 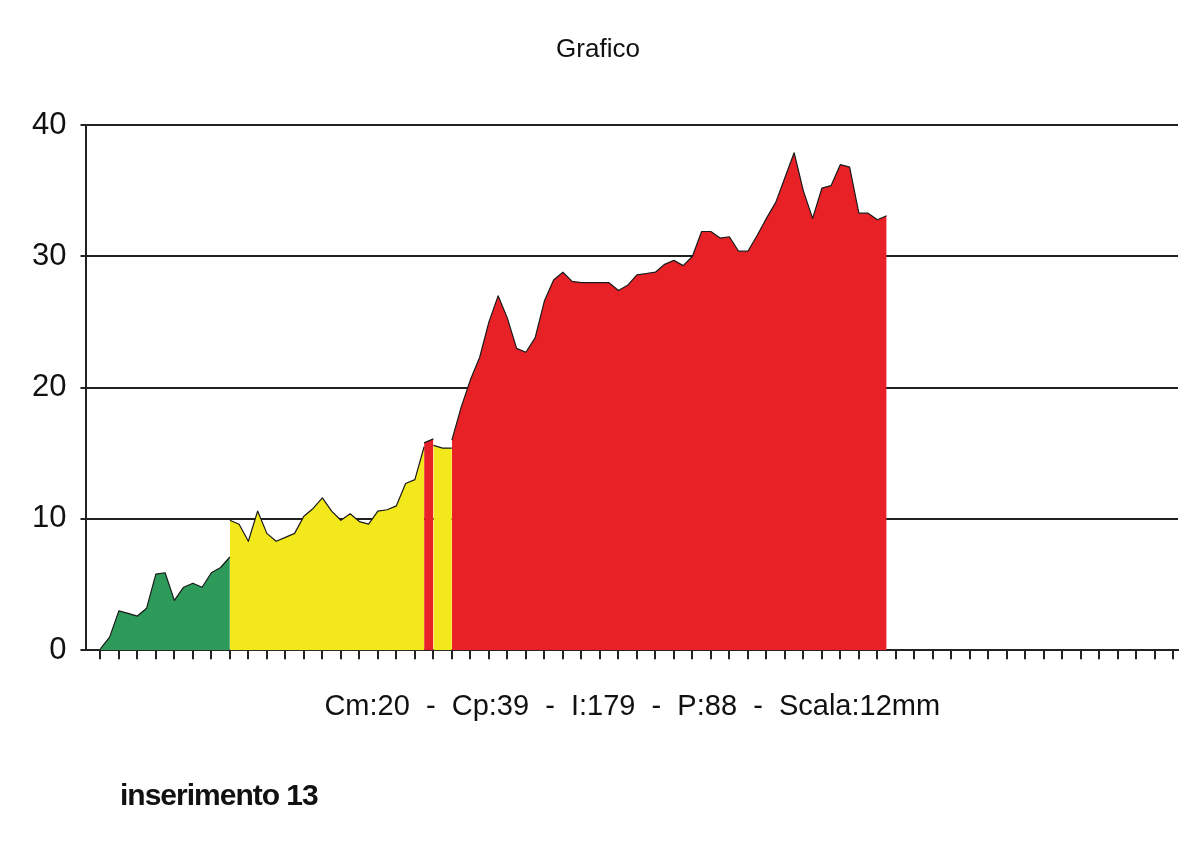 I want to click on y-tick-label: 40, so click(x=49, y=123).